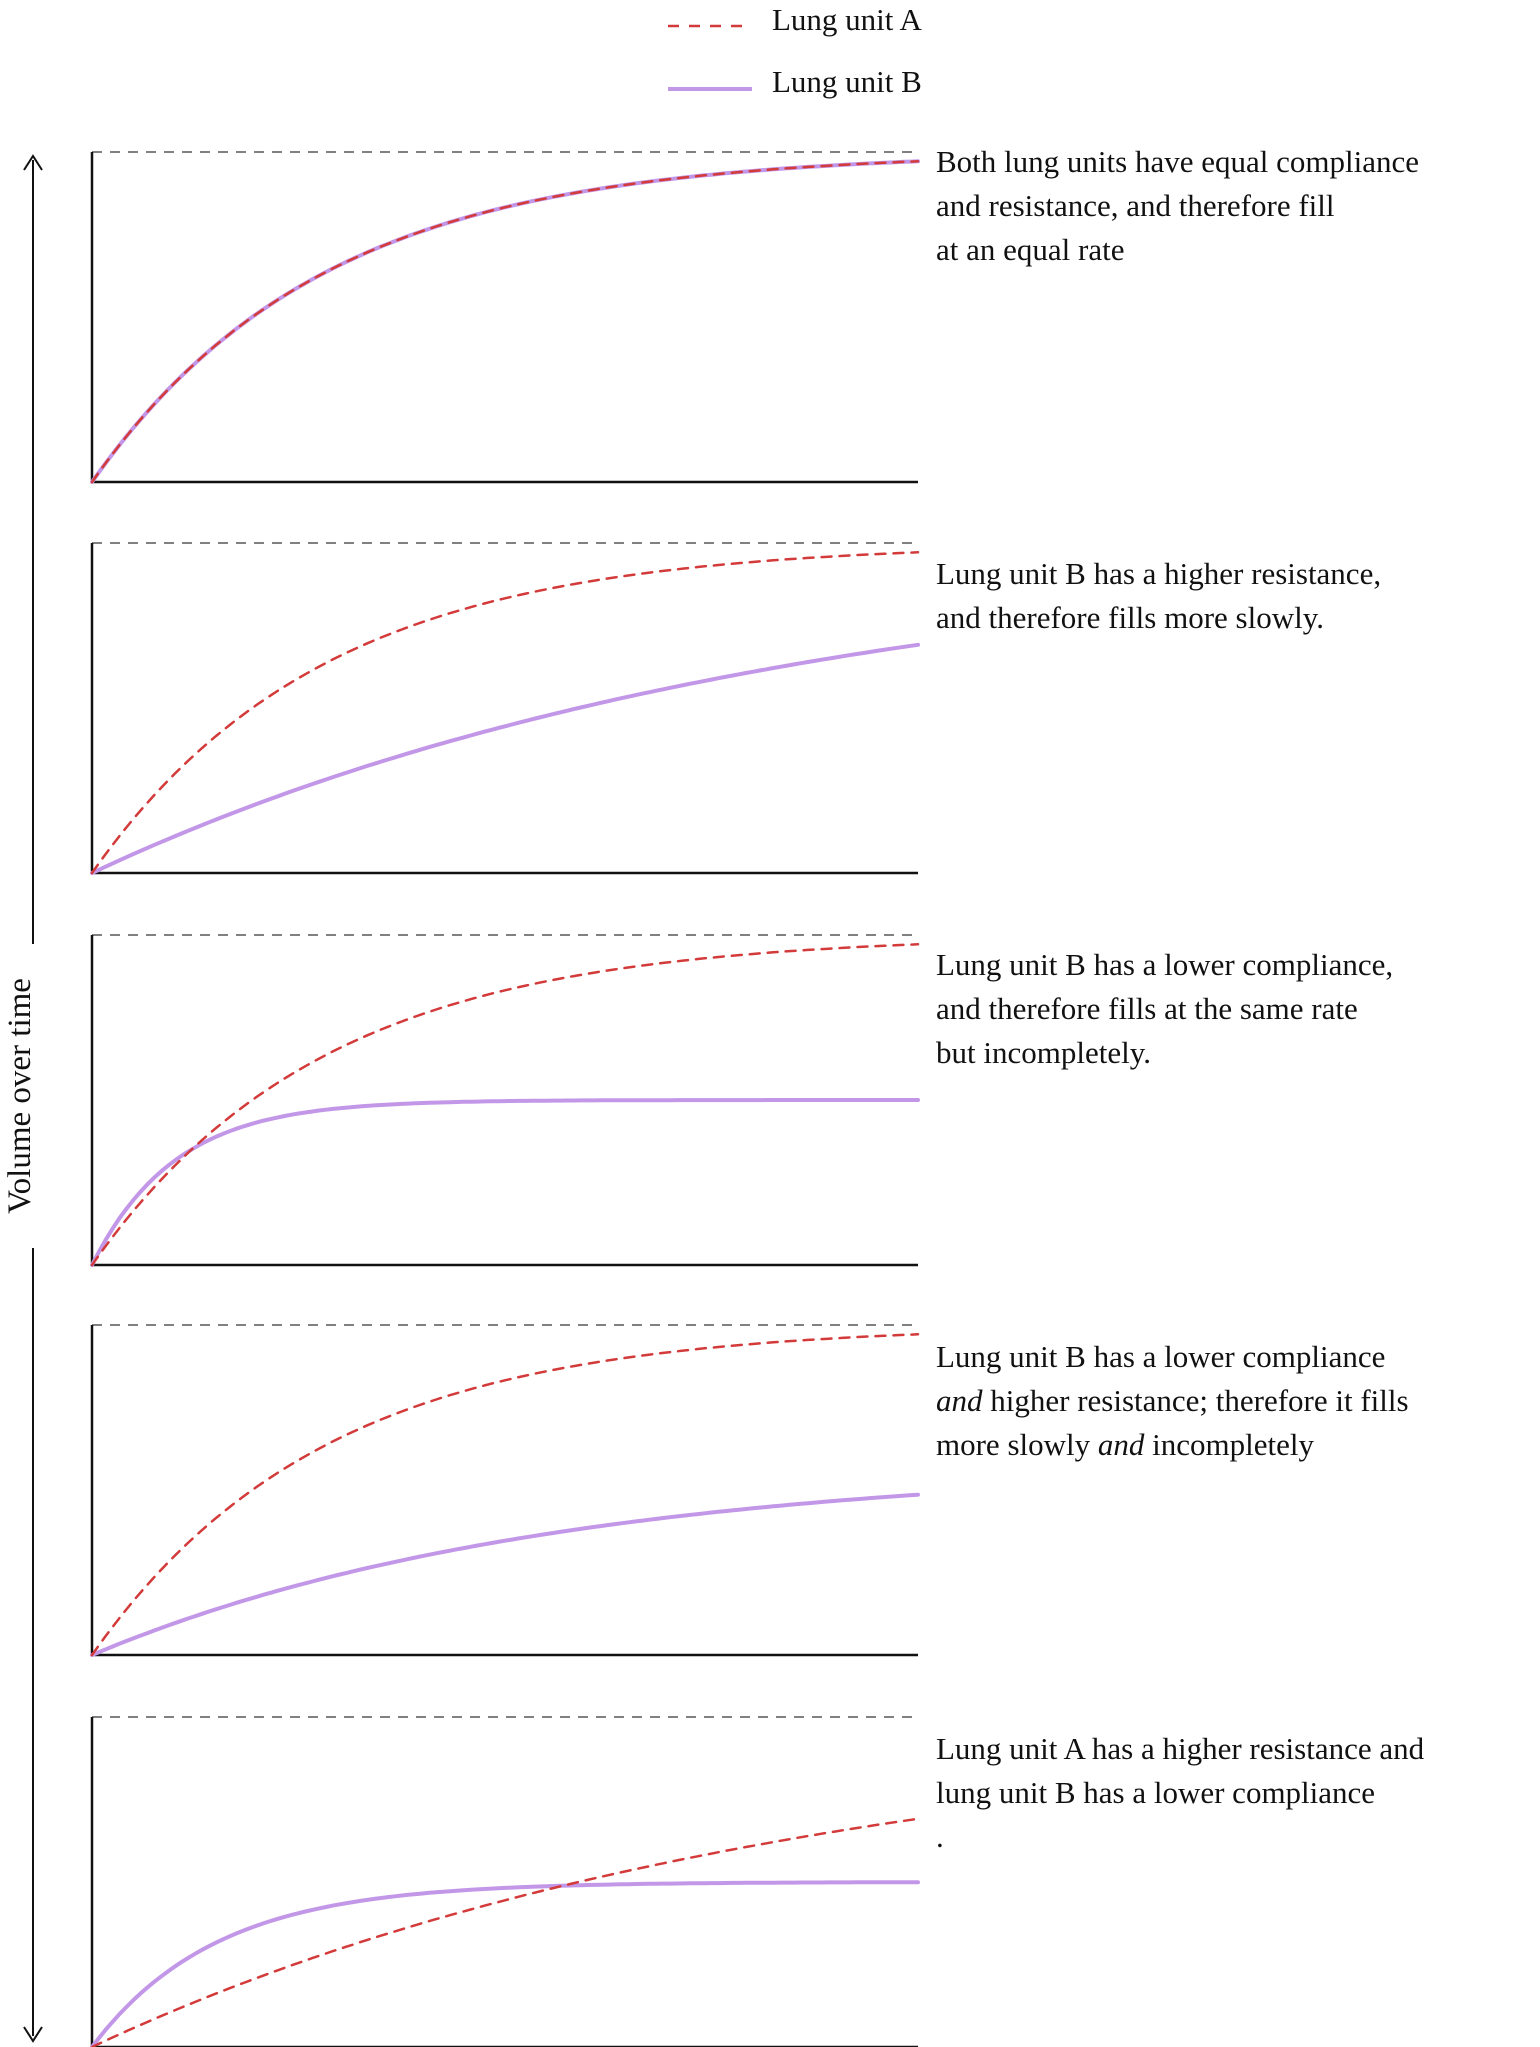 This screenshot has height=2047, width=1540. What do you see at coordinates (1147, 1008) in the screenshot?
I see `caption-text: and therefore fills at the same rate` at bounding box center [1147, 1008].